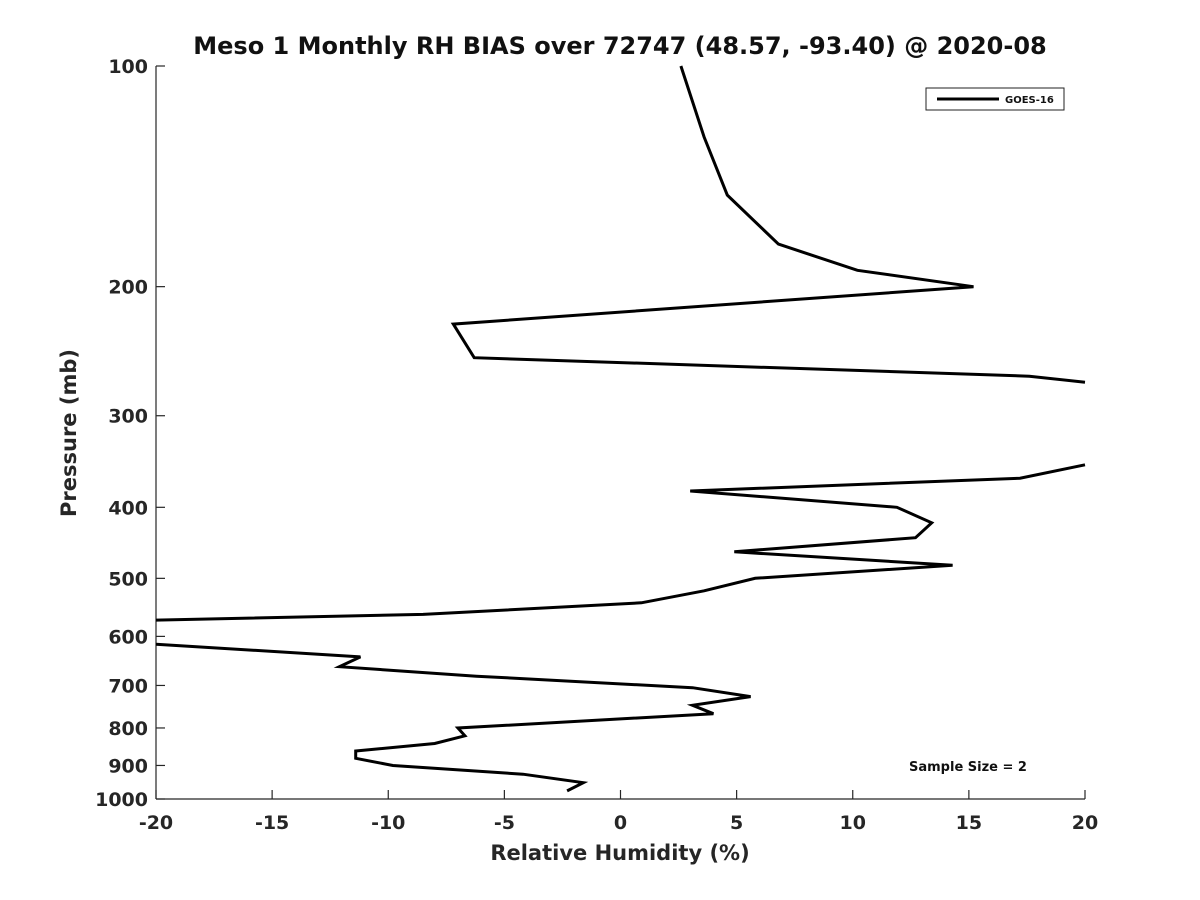 This screenshot has height=900, width=1200. Describe the element at coordinates (853, 823) in the screenshot. I see `x-tick-label: 10` at that location.